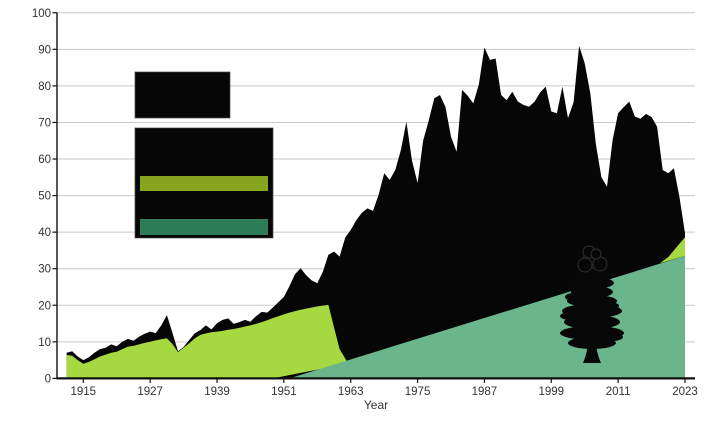 The image size is (720, 421). What do you see at coordinates (44, 233) in the screenshot?
I see `y-tick-label-40: 40` at bounding box center [44, 233].